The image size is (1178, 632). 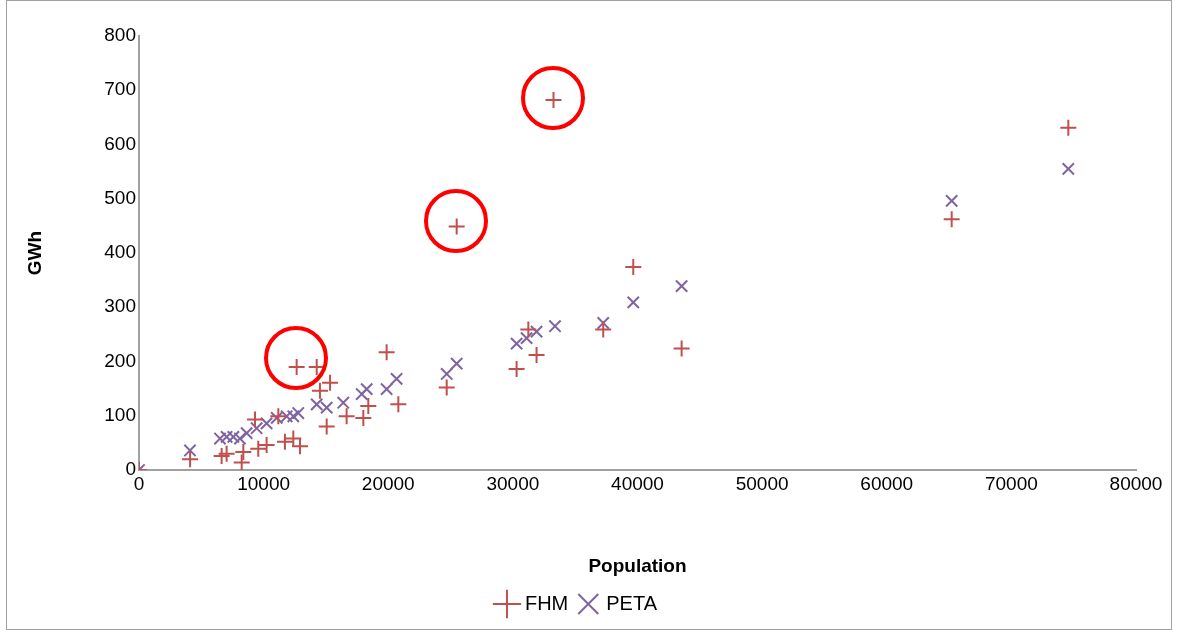 What do you see at coordinates (130, 469) in the screenshot?
I see `y-tick-label: 0` at bounding box center [130, 469].